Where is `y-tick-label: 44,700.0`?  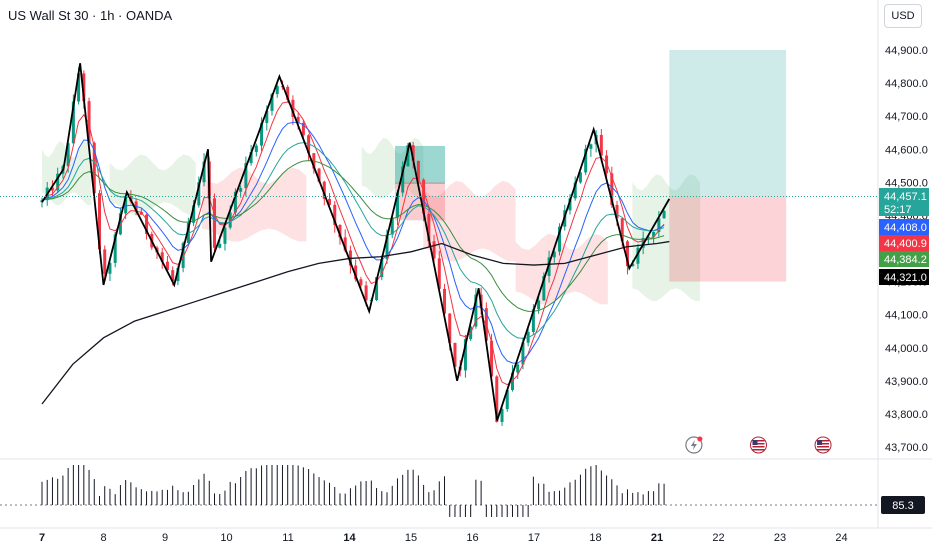
y-tick-label: 44,700.0 is located at coordinates (906, 117).